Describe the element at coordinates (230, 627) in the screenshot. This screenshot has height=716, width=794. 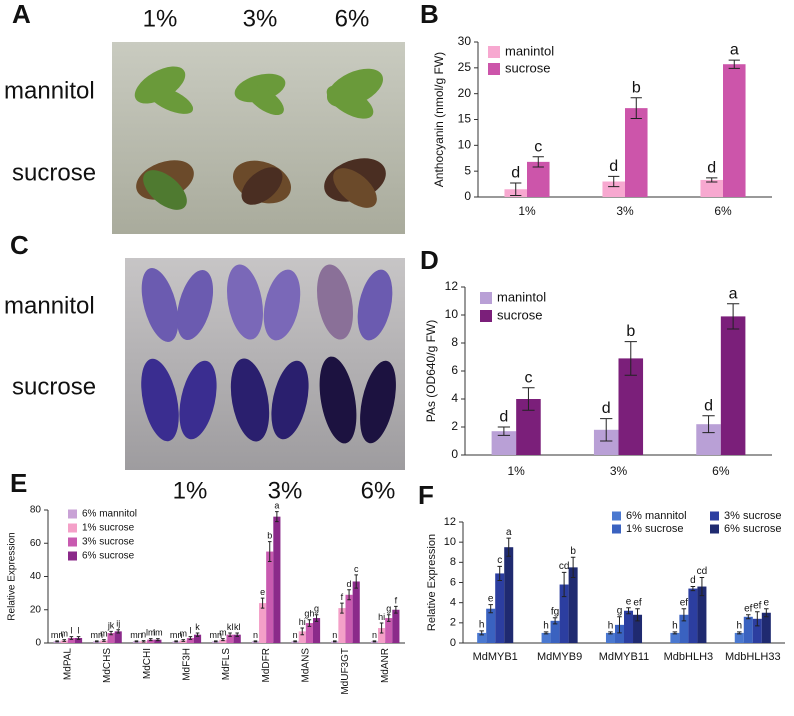
I see `significance-letter: kl` at that location.